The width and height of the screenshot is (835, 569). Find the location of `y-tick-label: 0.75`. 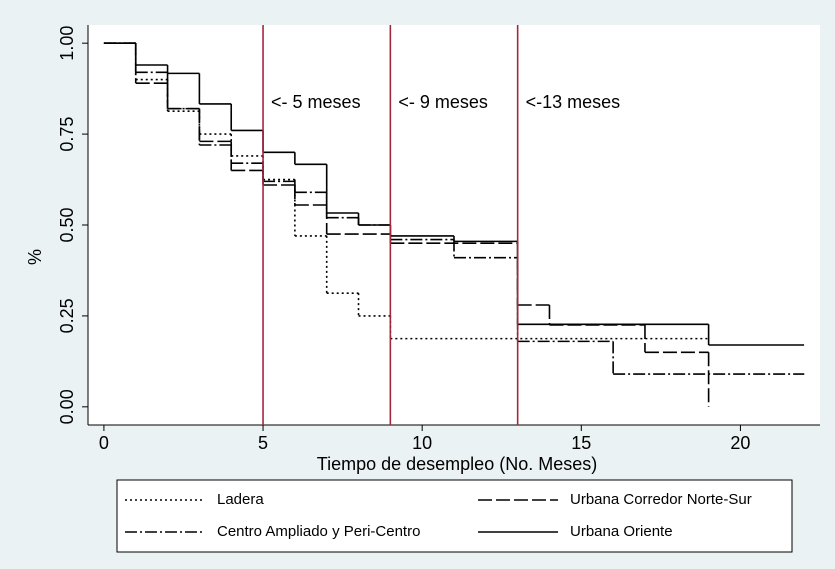

y-tick-label: 0.75 is located at coordinates (67, 134).